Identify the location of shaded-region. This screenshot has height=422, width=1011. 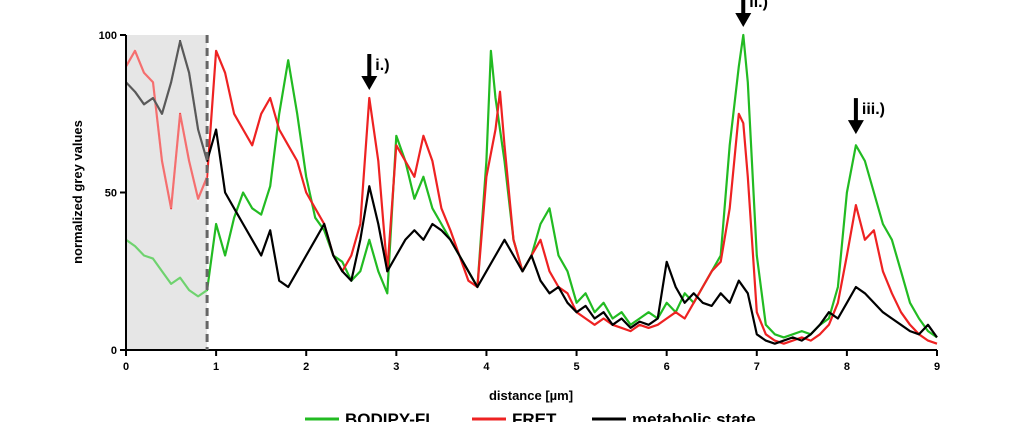
(167, 192).